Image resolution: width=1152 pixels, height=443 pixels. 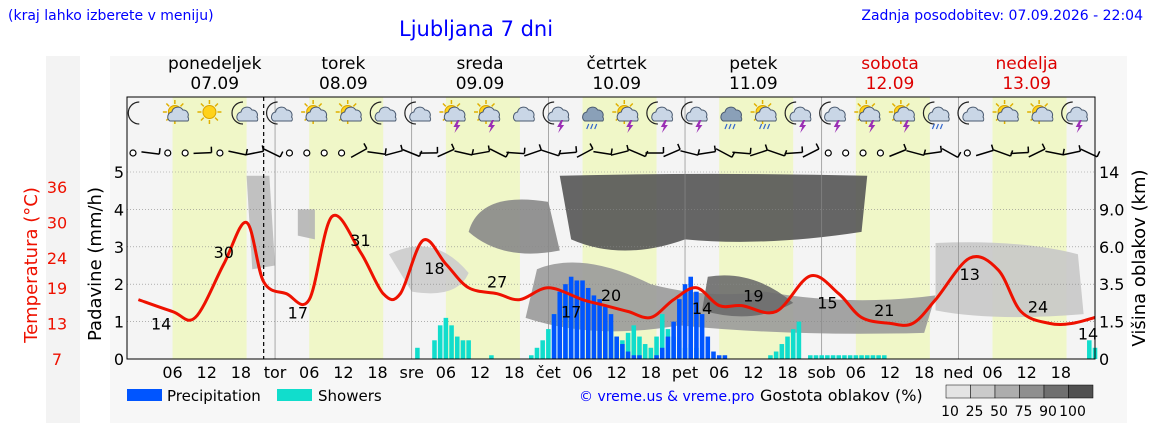 I want to click on left-axis-panel, so click(x=63, y=239).